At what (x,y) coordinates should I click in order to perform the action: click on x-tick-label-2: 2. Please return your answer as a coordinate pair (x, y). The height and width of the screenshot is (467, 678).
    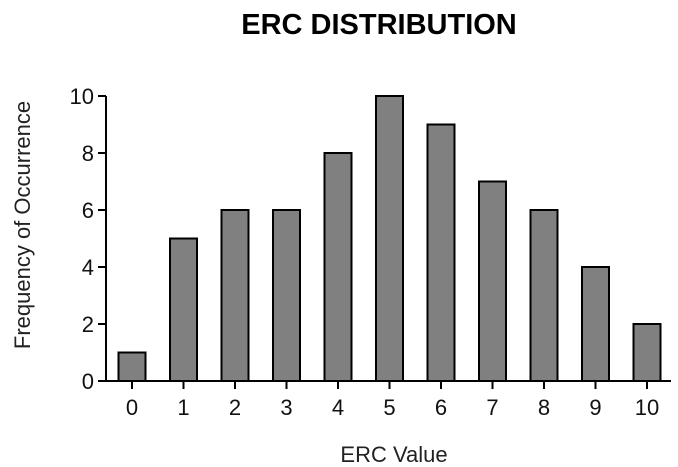
    Looking at the image, I should click on (235, 407).